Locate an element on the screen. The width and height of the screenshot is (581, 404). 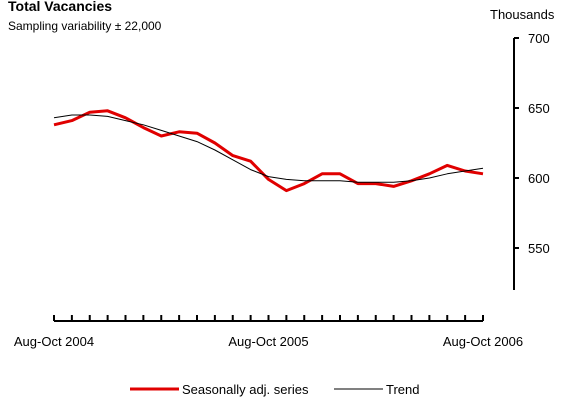
x-tick-label: Aug-Oct 2005 is located at coordinates (268, 341).